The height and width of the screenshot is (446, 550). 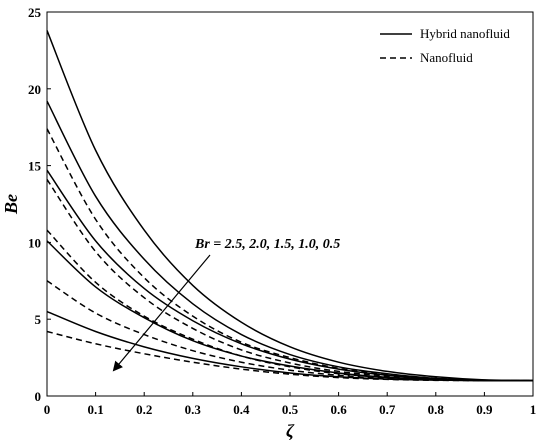 What do you see at coordinates (533, 409) in the screenshot?
I see `x-tick-label: 1` at bounding box center [533, 409].